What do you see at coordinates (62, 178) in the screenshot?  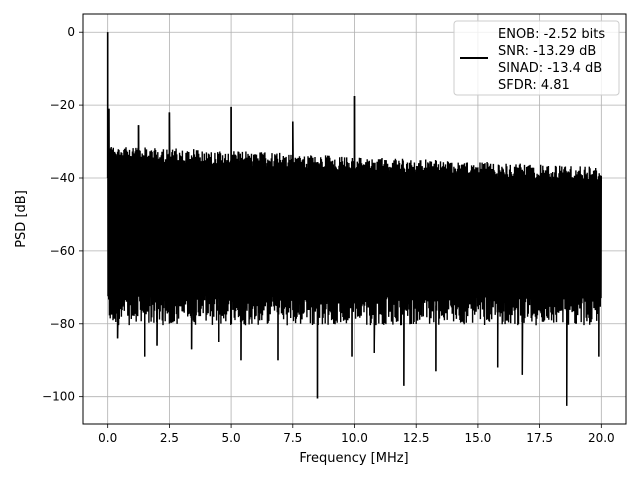 I see `y-tick-label: −40` at bounding box center [62, 178].